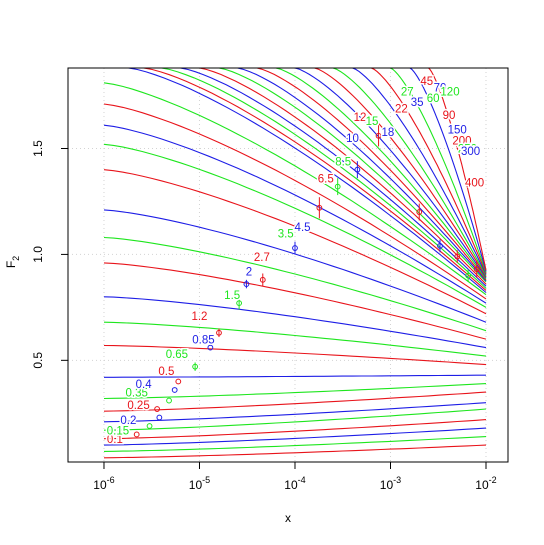 The width and height of the screenshot is (544, 545). Describe the element at coordinates (50, 254) in the screenshot. I see `y-axis: 0.5 1.0 1.5` at that location.